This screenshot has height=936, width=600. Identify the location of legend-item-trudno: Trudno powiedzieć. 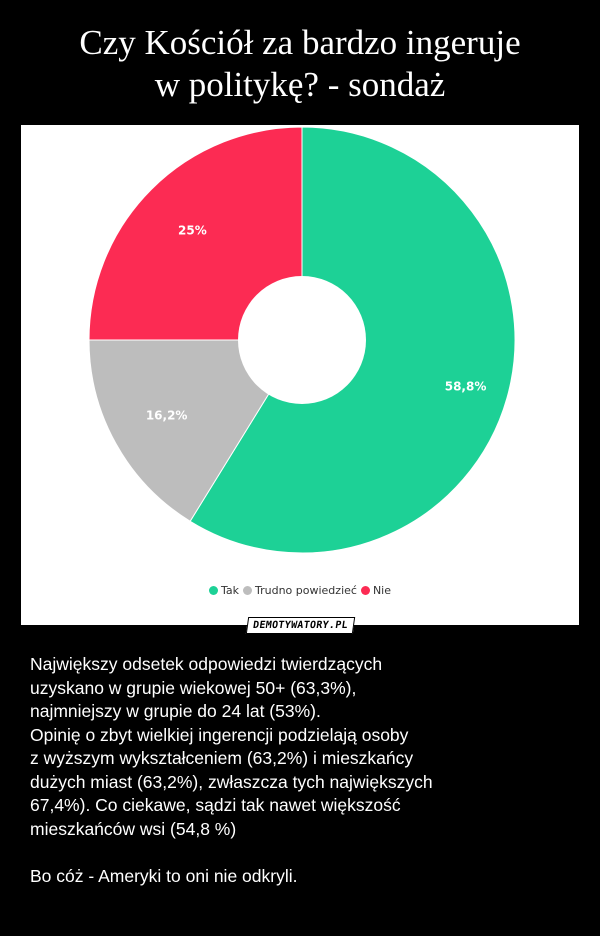
(300, 590).